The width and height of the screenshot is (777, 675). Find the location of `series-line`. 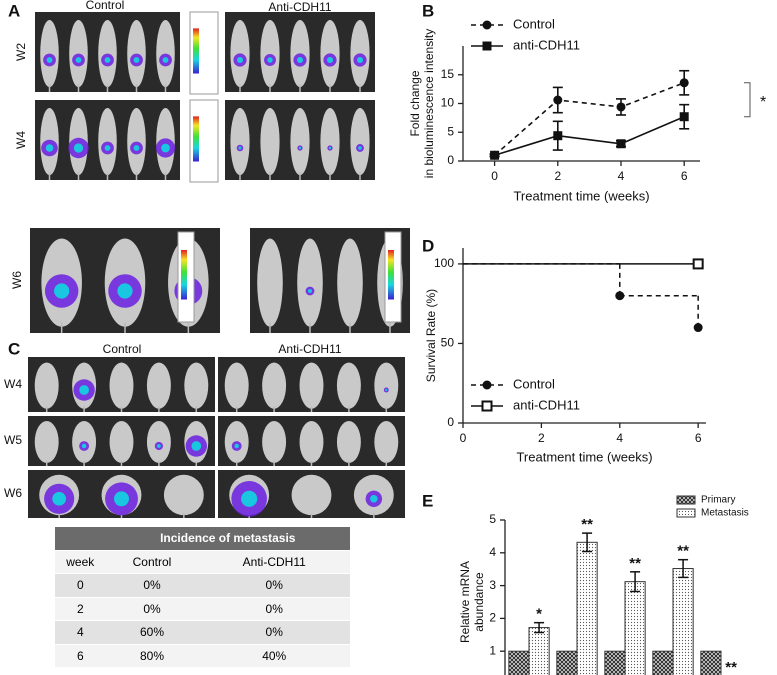

series-line is located at coordinates (589, 136).